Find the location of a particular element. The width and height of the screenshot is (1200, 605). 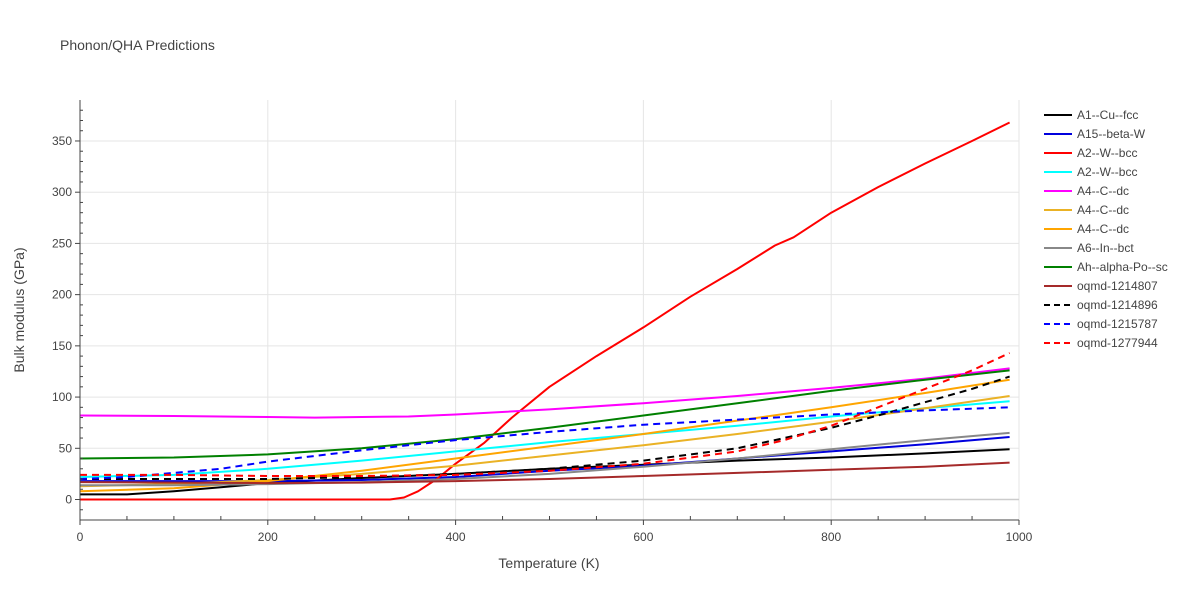

y-axis-label: Bulk modulus (GPa) is located at coordinates (19, 309).